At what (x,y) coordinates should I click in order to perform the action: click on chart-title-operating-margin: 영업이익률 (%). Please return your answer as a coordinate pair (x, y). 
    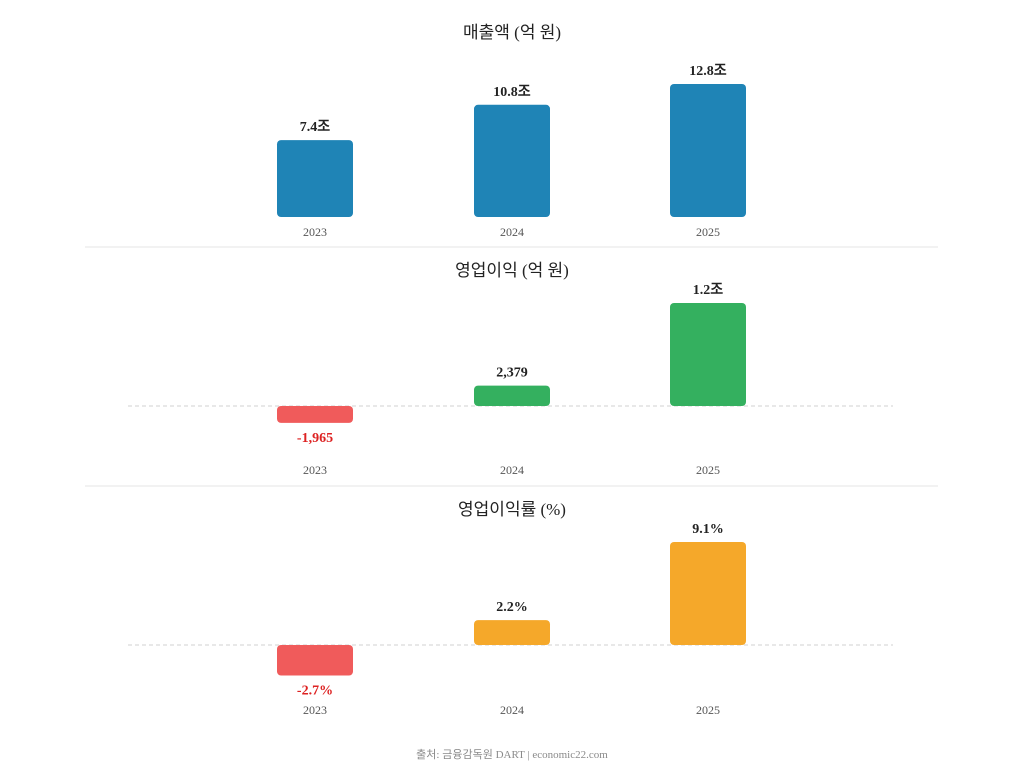
    Looking at the image, I should click on (512, 509).